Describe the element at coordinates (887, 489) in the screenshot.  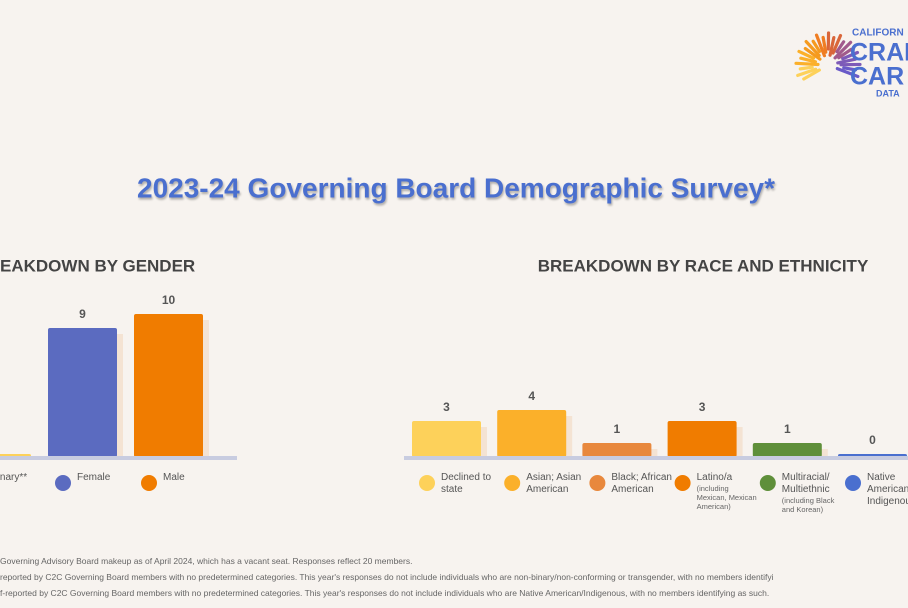
I see `legend-label: Native American/ Indigenous**` at that location.